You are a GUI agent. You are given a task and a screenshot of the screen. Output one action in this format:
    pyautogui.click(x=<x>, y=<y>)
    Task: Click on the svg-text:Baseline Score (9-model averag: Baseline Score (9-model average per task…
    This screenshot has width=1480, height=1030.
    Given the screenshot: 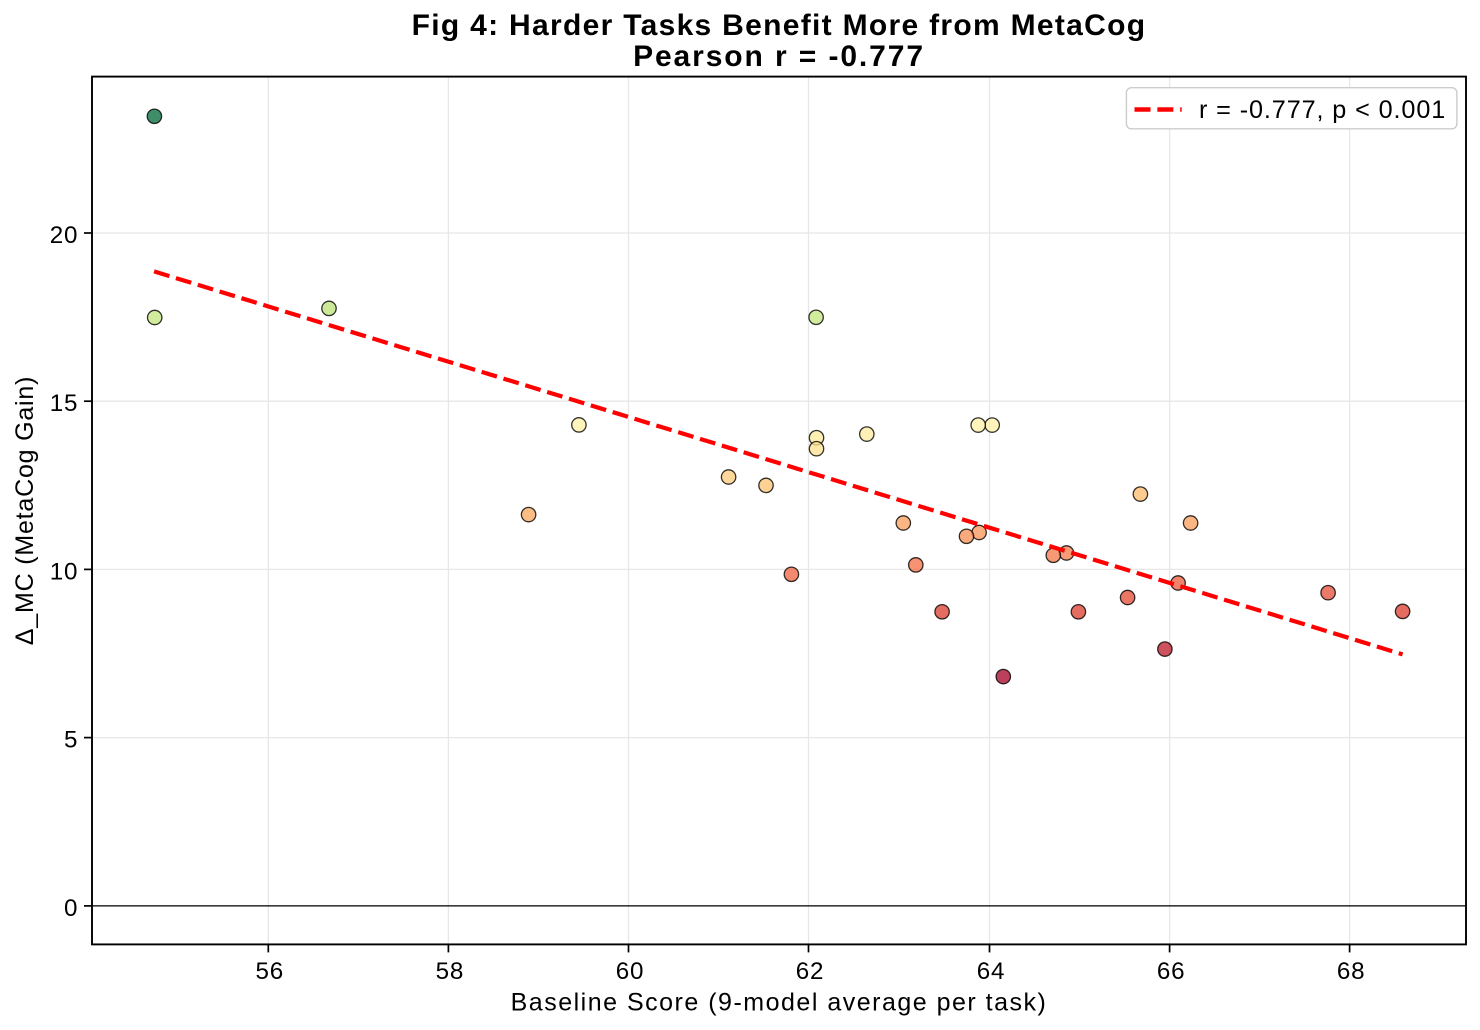 What is the action you would take?
    pyautogui.click(x=779, y=1003)
    